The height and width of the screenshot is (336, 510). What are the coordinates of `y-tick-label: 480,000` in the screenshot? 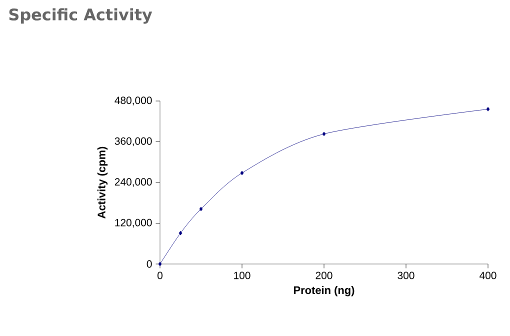 It's located at (133, 101).